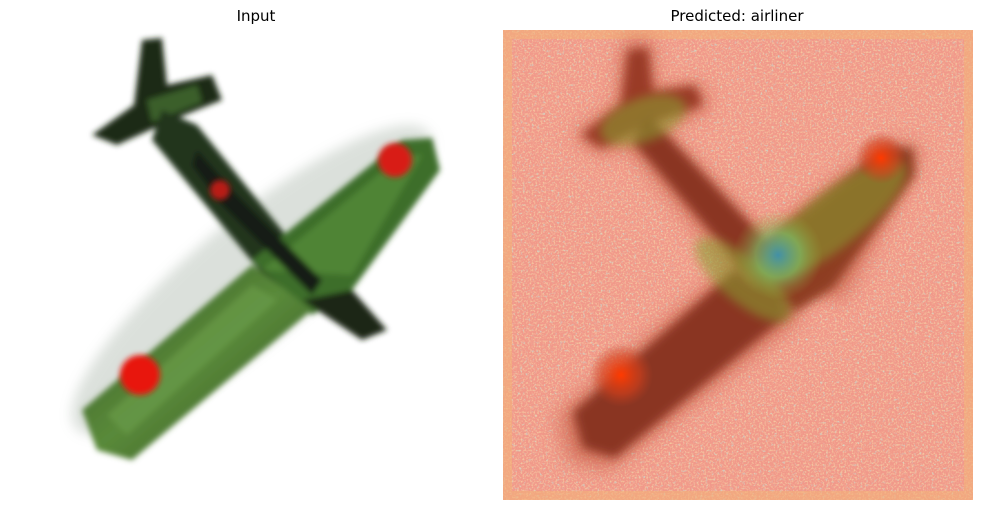 This screenshot has width=982, height=510. I want to click on wing-roundel-hotspot, so click(881, 158).